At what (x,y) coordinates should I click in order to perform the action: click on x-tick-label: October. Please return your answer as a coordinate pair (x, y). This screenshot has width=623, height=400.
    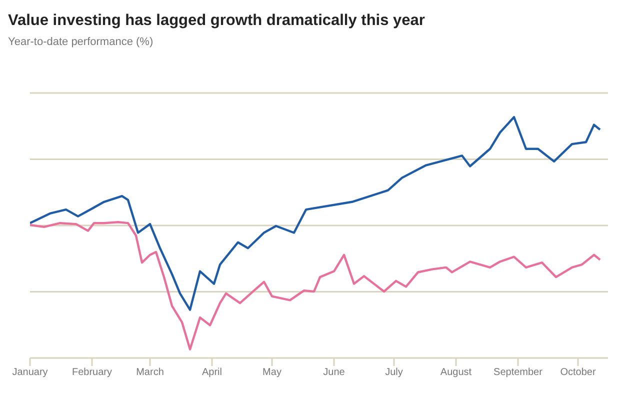
    Looking at the image, I should click on (578, 372).